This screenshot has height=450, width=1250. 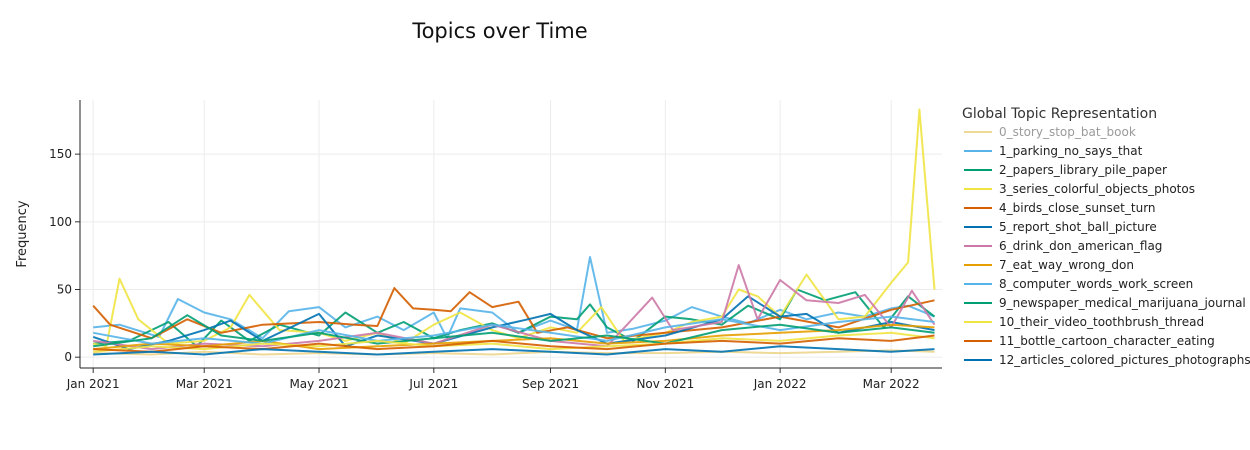 I want to click on legend-item-label: 4_birds_close_sunset_turn, so click(x=1077, y=208).